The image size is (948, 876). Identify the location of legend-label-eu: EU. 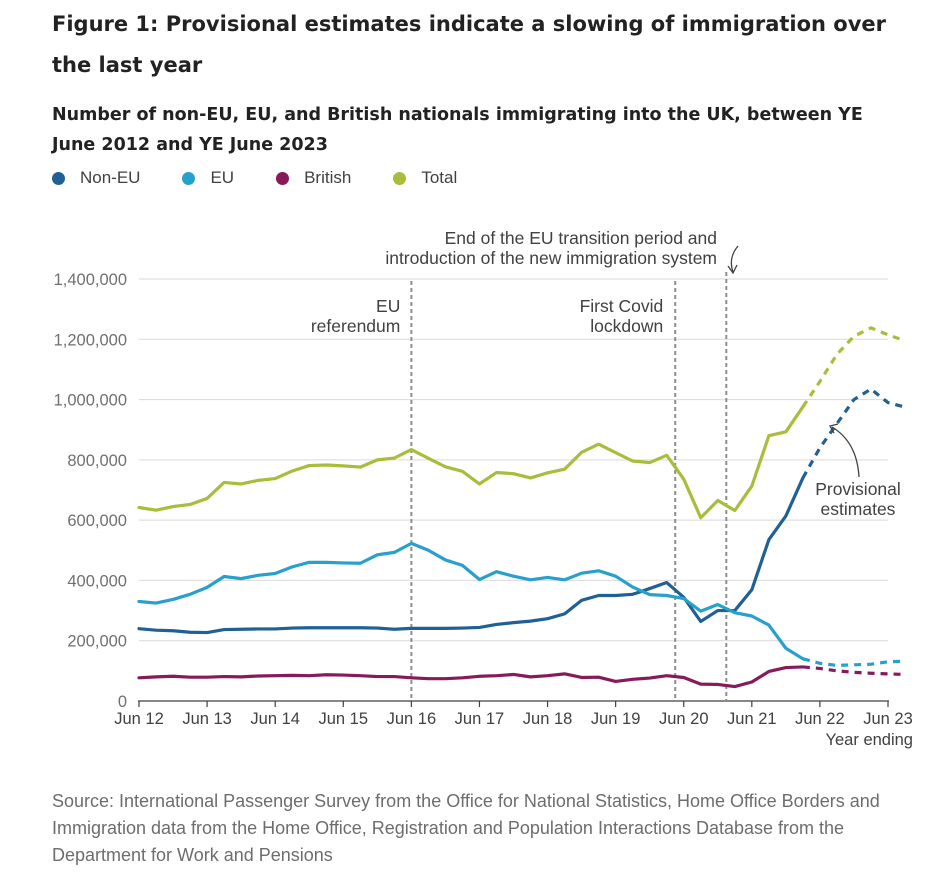
(222, 177).